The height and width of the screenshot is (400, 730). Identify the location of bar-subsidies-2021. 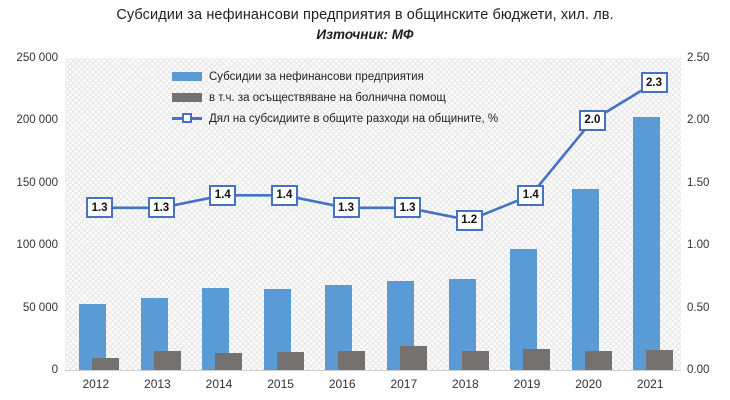
(647, 243).